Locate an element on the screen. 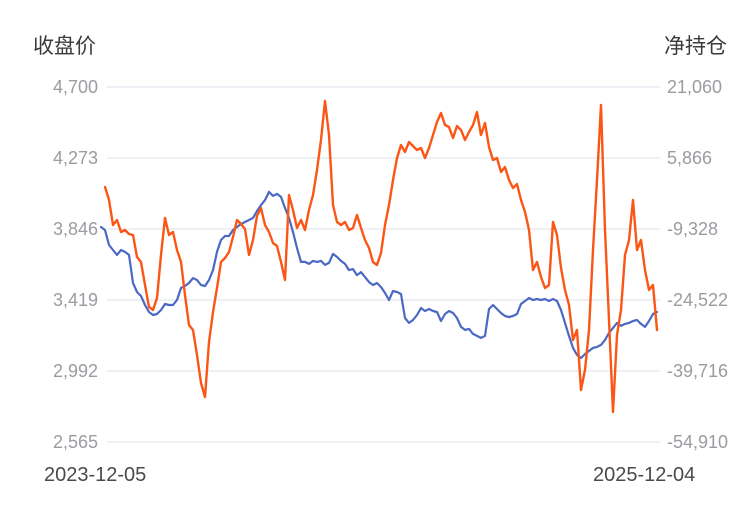 The height and width of the screenshot is (510, 750). right-tick-label: -24,522 is located at coordinates (697, 300).